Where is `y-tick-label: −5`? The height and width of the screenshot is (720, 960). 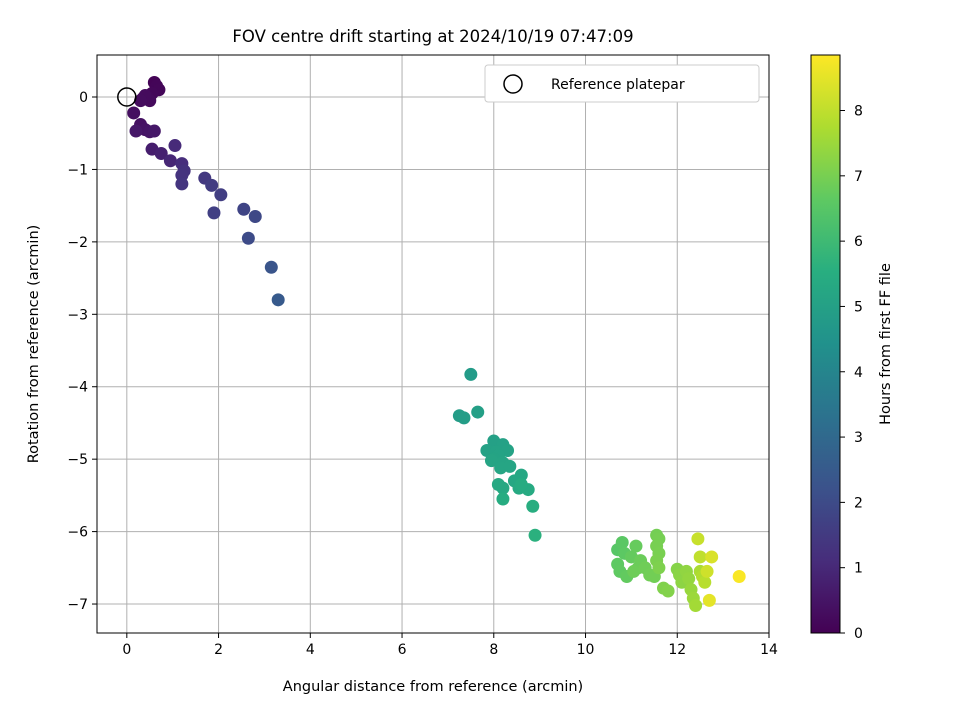
y-tick-label: −5 is located at coordinates (77, 460).